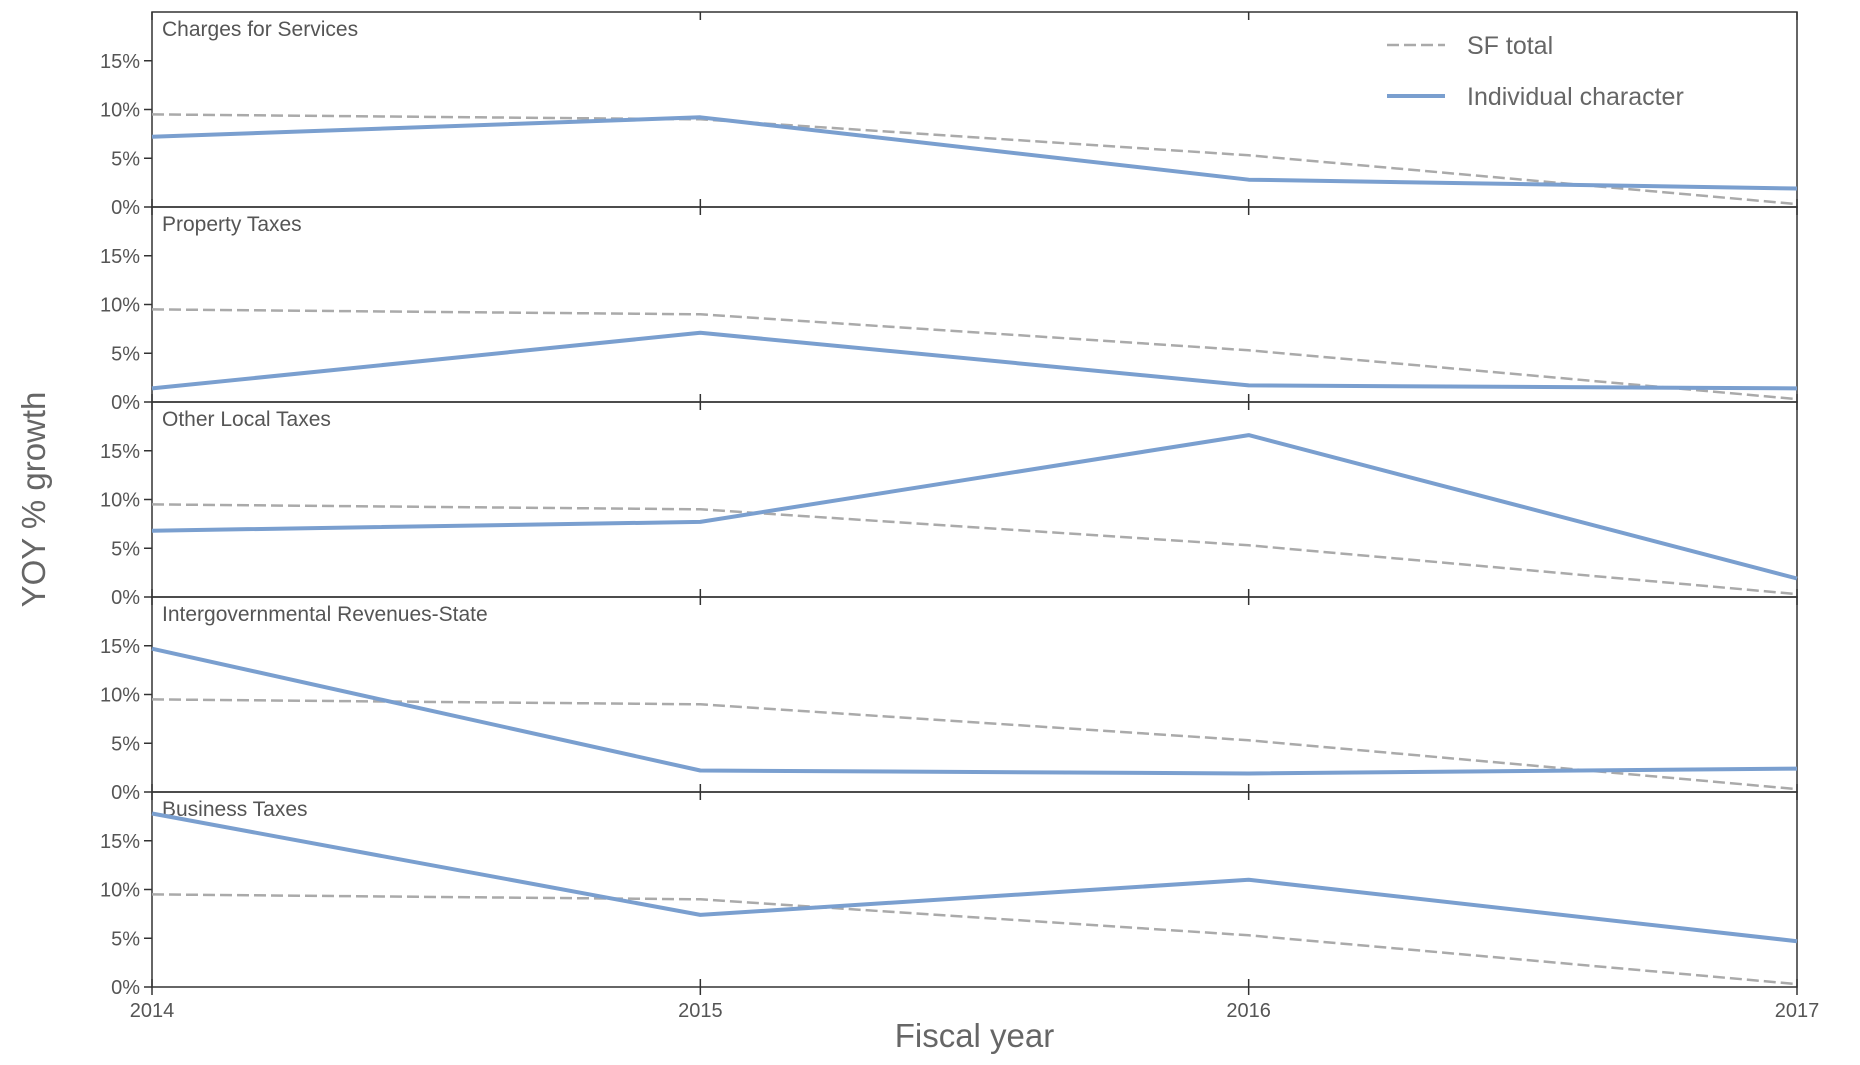 This screenshot has width=1860, height=1065. I want to click on panel-title: Business Taxes, so click(235, 809).